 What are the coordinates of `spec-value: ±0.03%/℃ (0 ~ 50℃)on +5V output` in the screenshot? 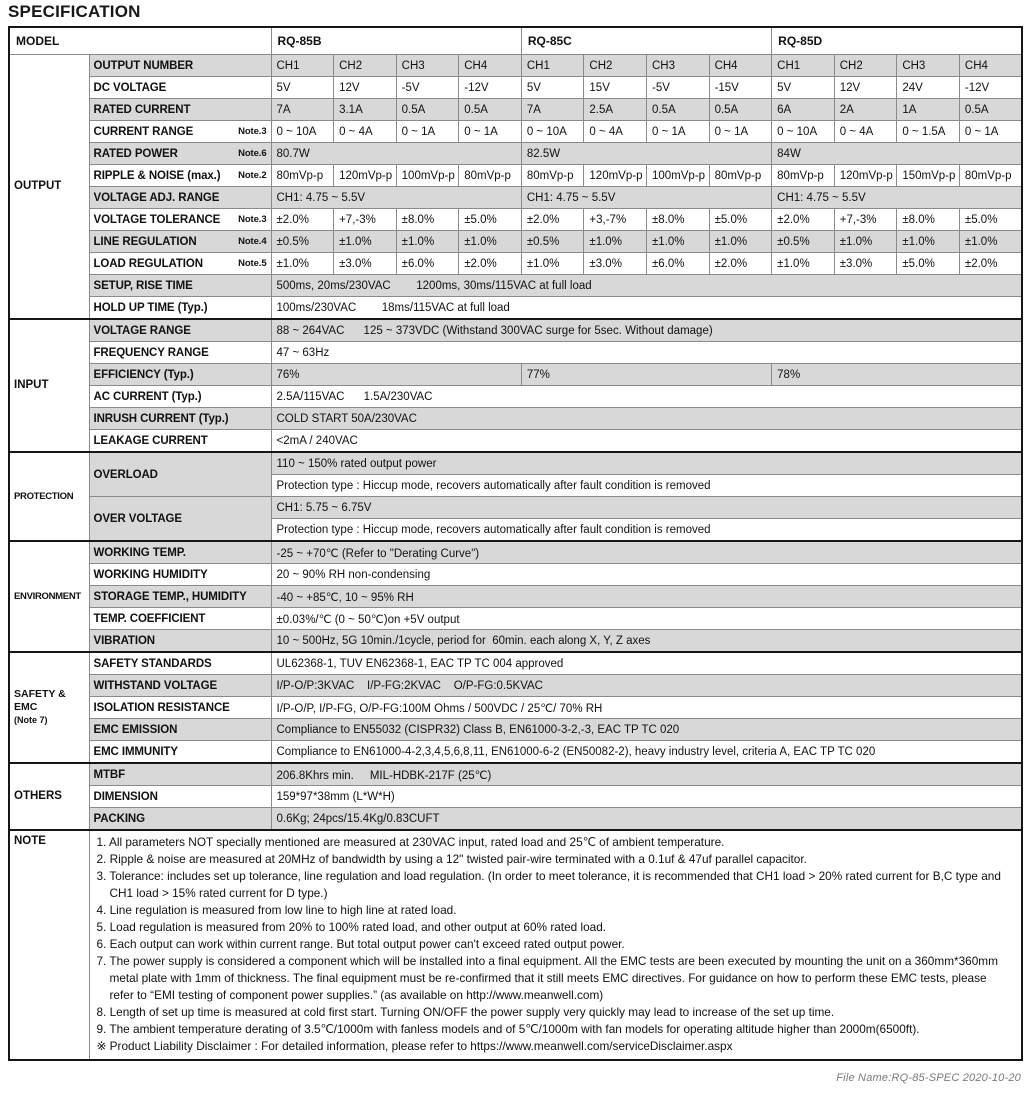 It's located at (646, 618).